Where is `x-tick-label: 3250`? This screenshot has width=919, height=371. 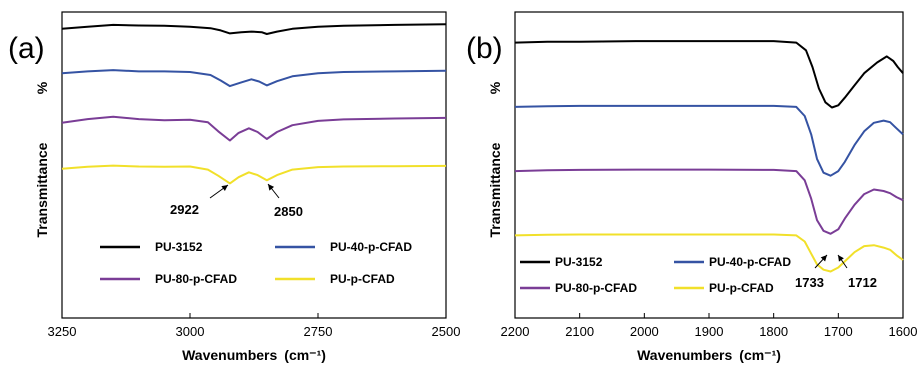 x-tick-label: 3250 is located at coordinates (62, 331).